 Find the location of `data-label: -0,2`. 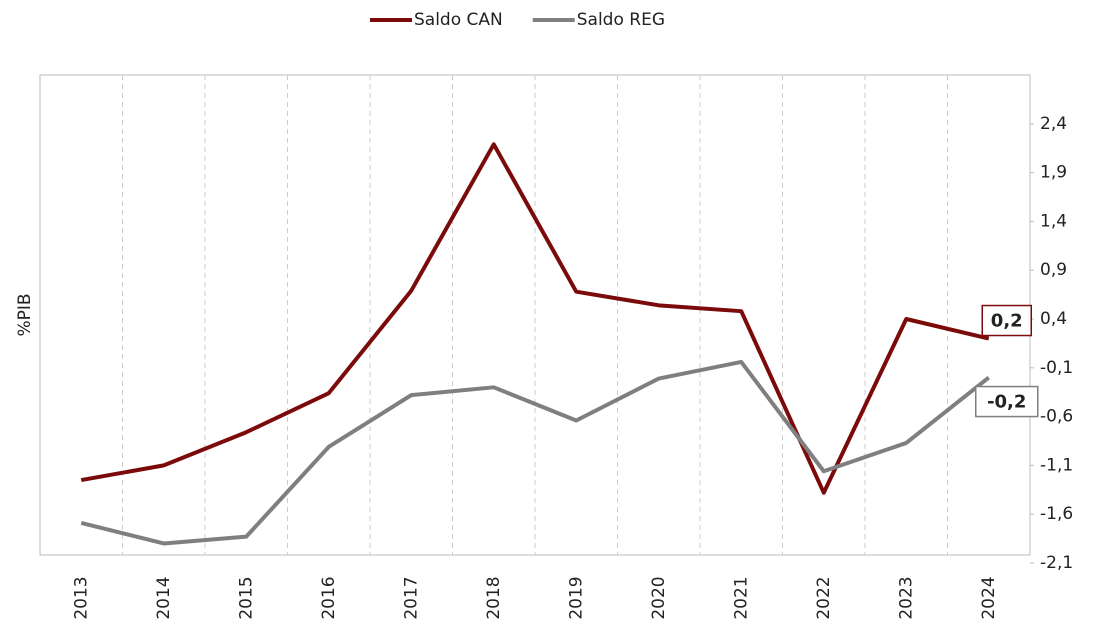

data-label: -0,2 is located at coordinates (1006, 402).